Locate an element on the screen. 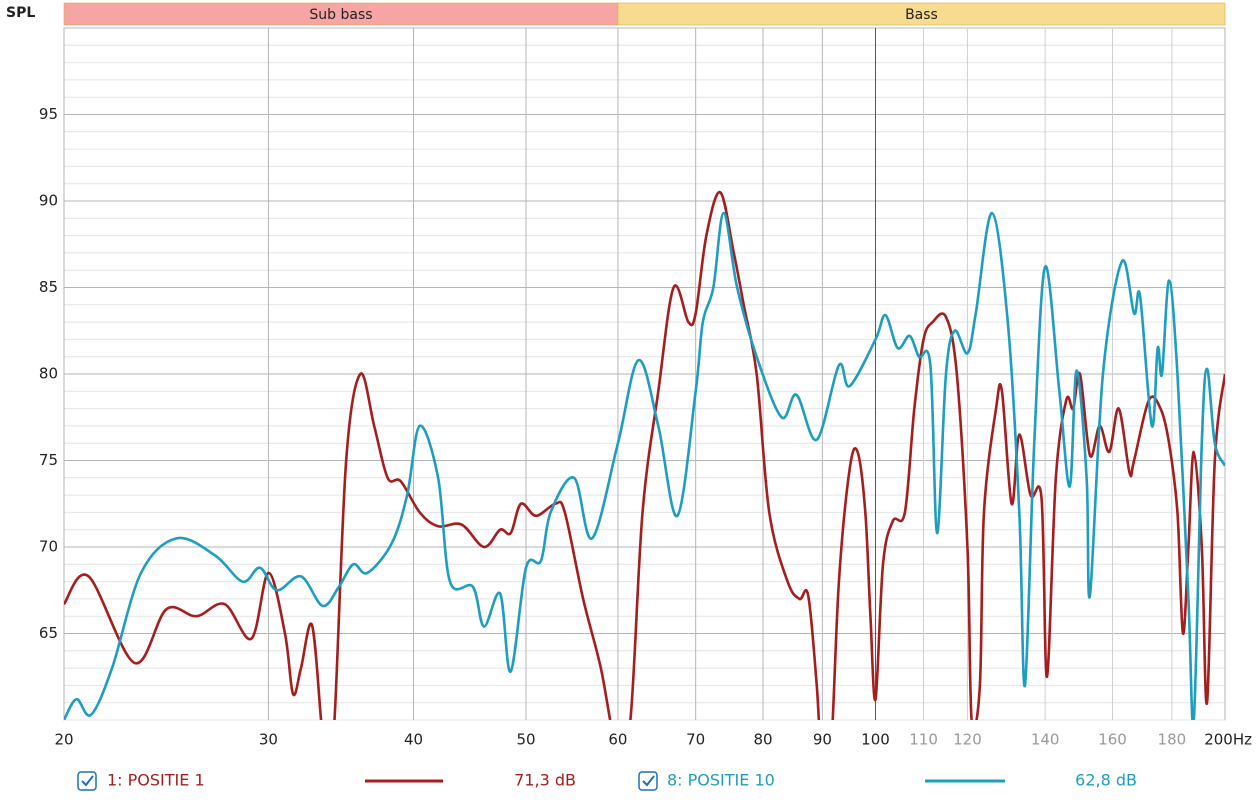  y-axis-label: SPL is located at coordinates (20, 13).